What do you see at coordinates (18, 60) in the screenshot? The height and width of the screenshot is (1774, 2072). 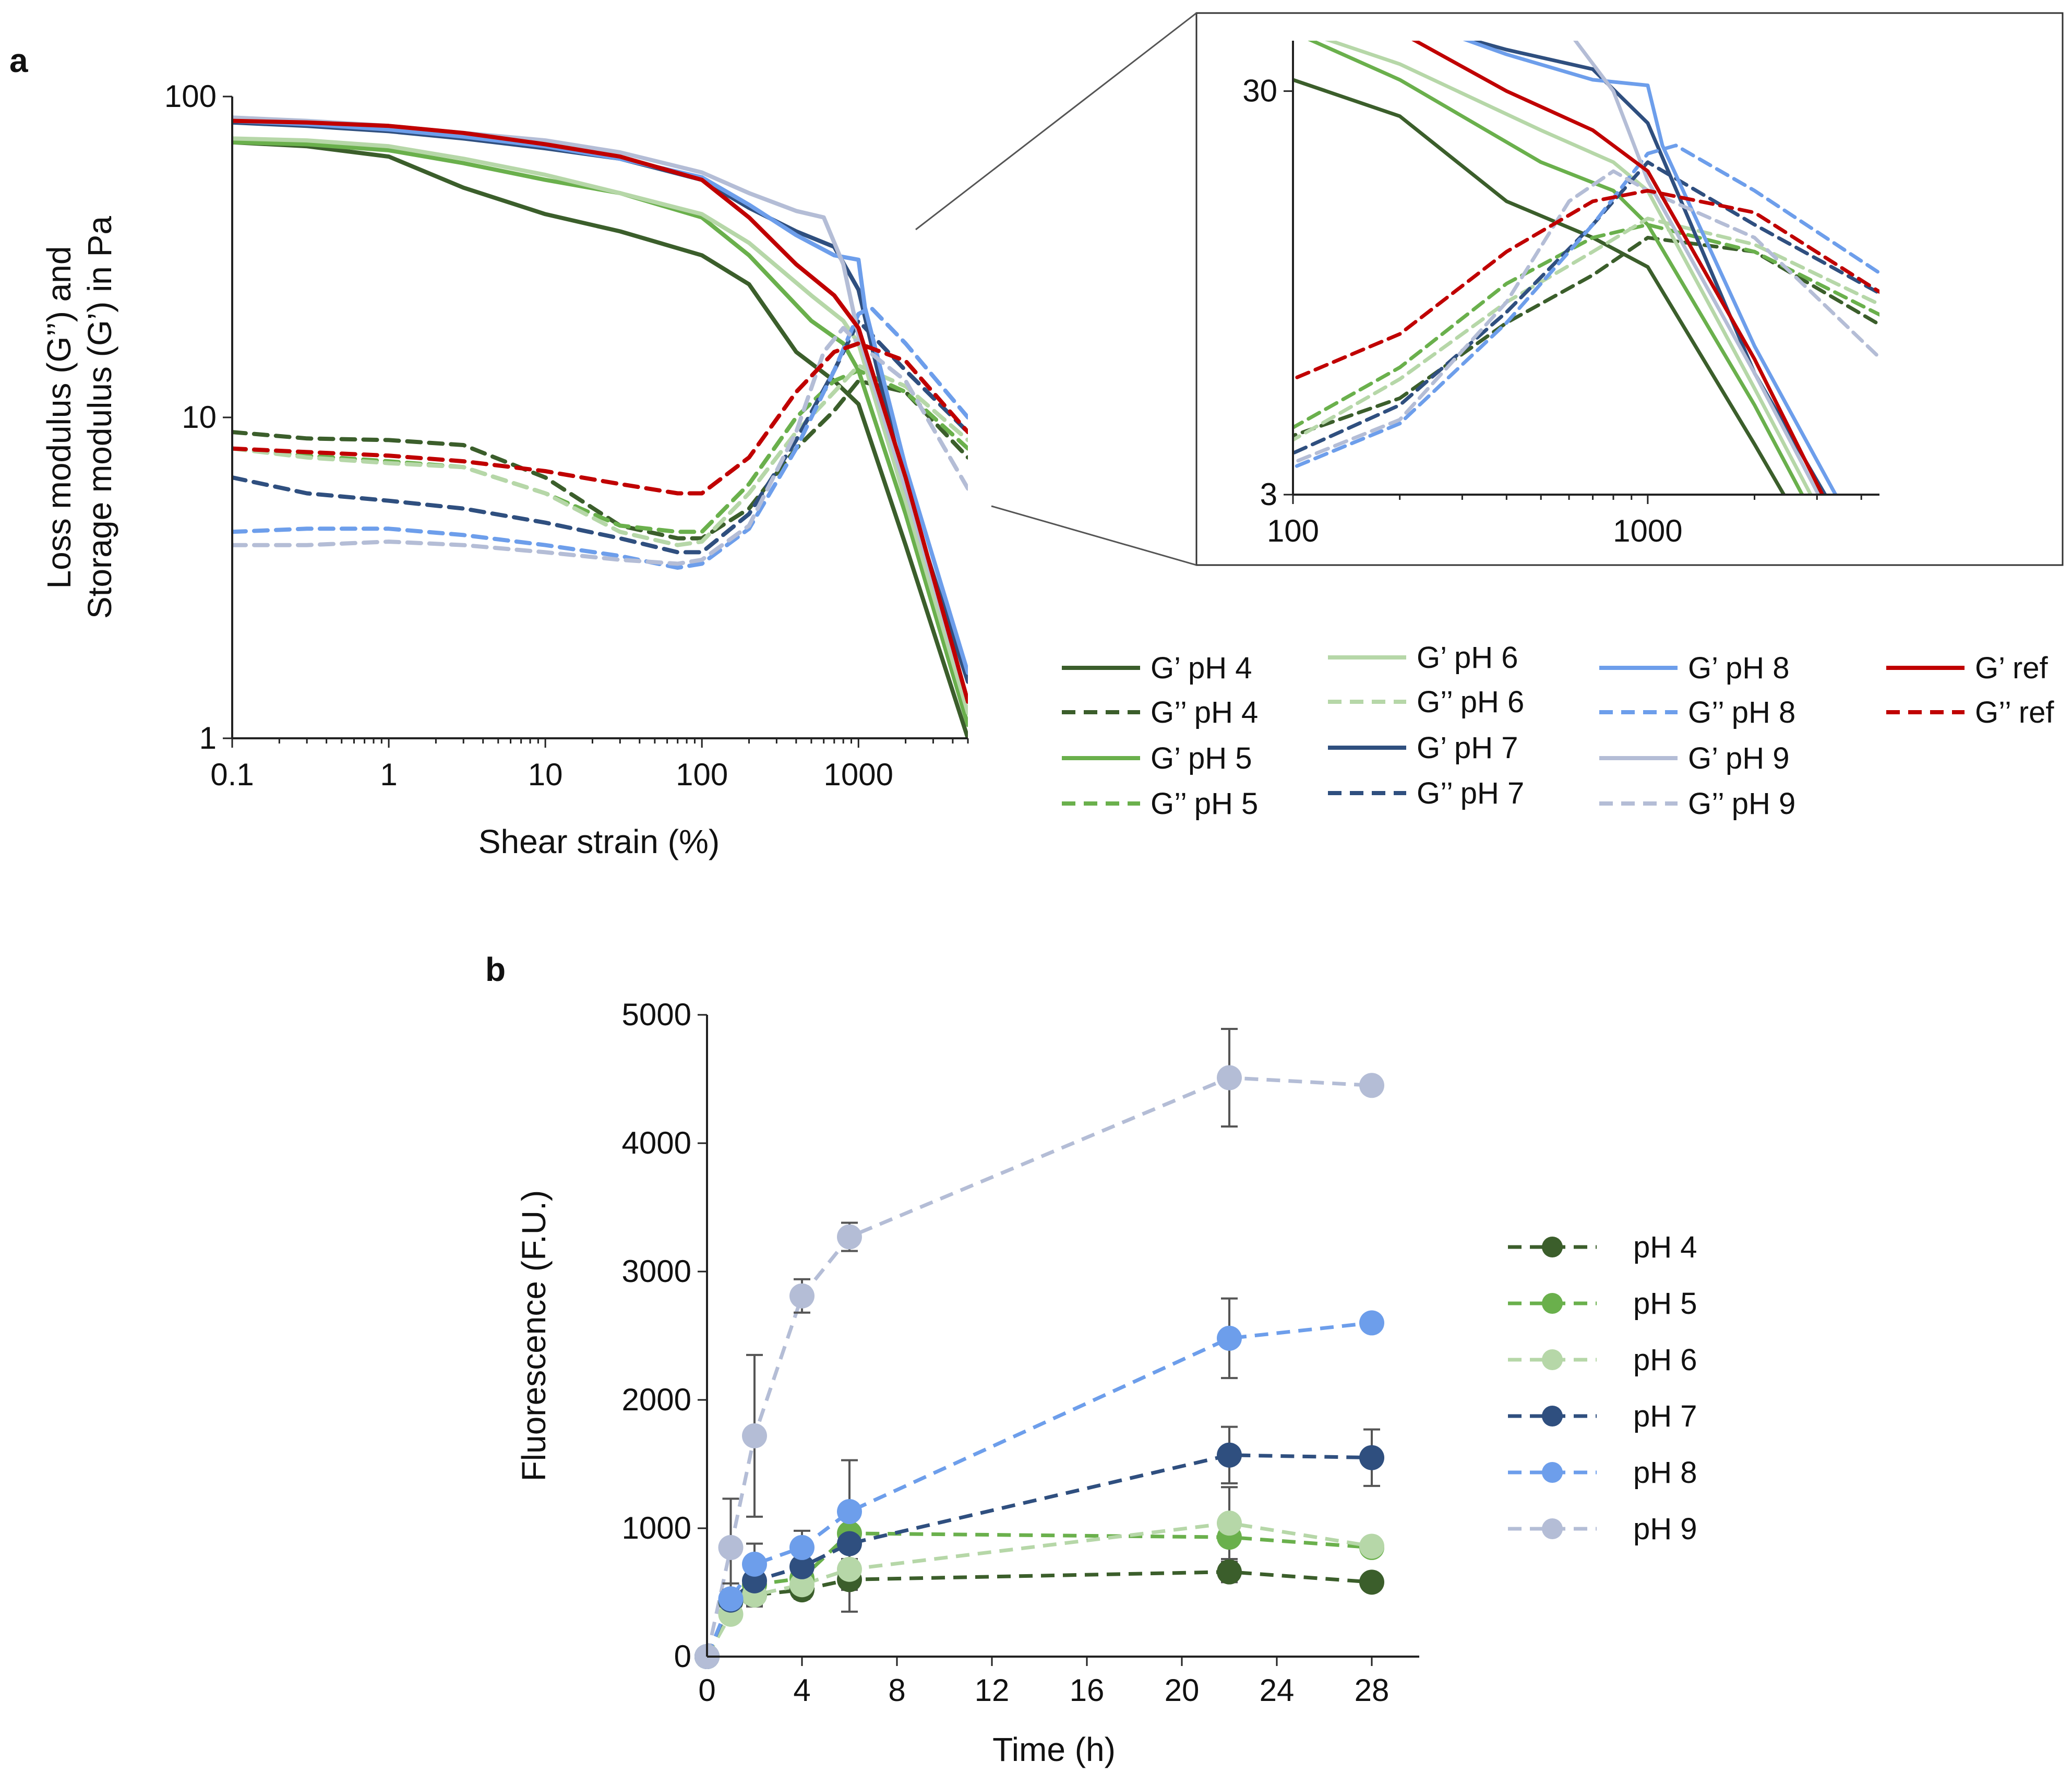 I see `panel-a-label: a` at bounding box center [18, 60].